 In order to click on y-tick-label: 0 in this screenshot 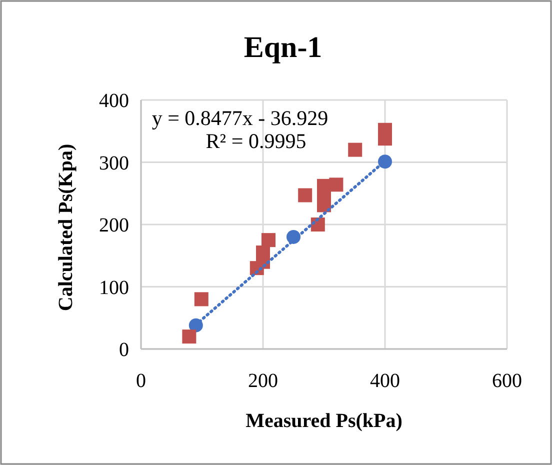, I will do `click(124, 350)`.